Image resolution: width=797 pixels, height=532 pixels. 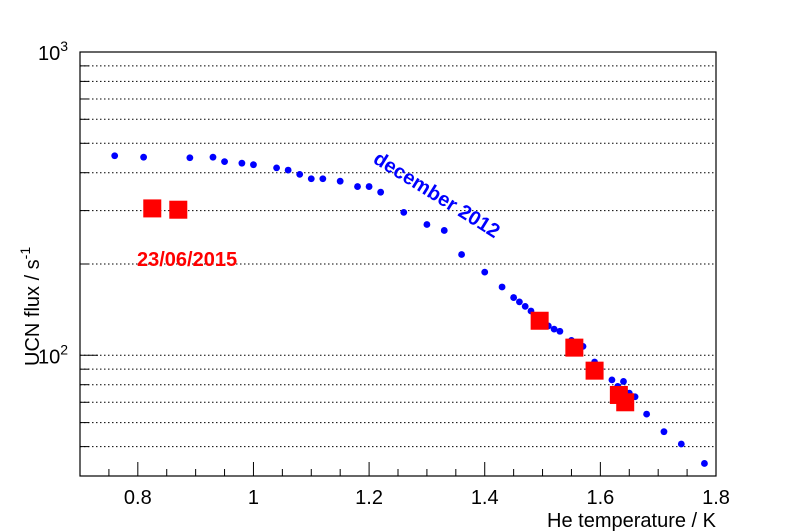 I want to click on x-tick-label: 1, so click(x=253, y=498).